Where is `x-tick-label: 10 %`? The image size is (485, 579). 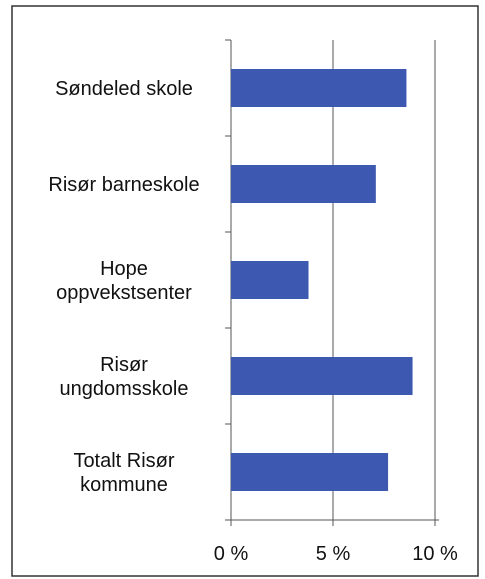
x-tick-label: 10 % is located at coordinates (435, 554).